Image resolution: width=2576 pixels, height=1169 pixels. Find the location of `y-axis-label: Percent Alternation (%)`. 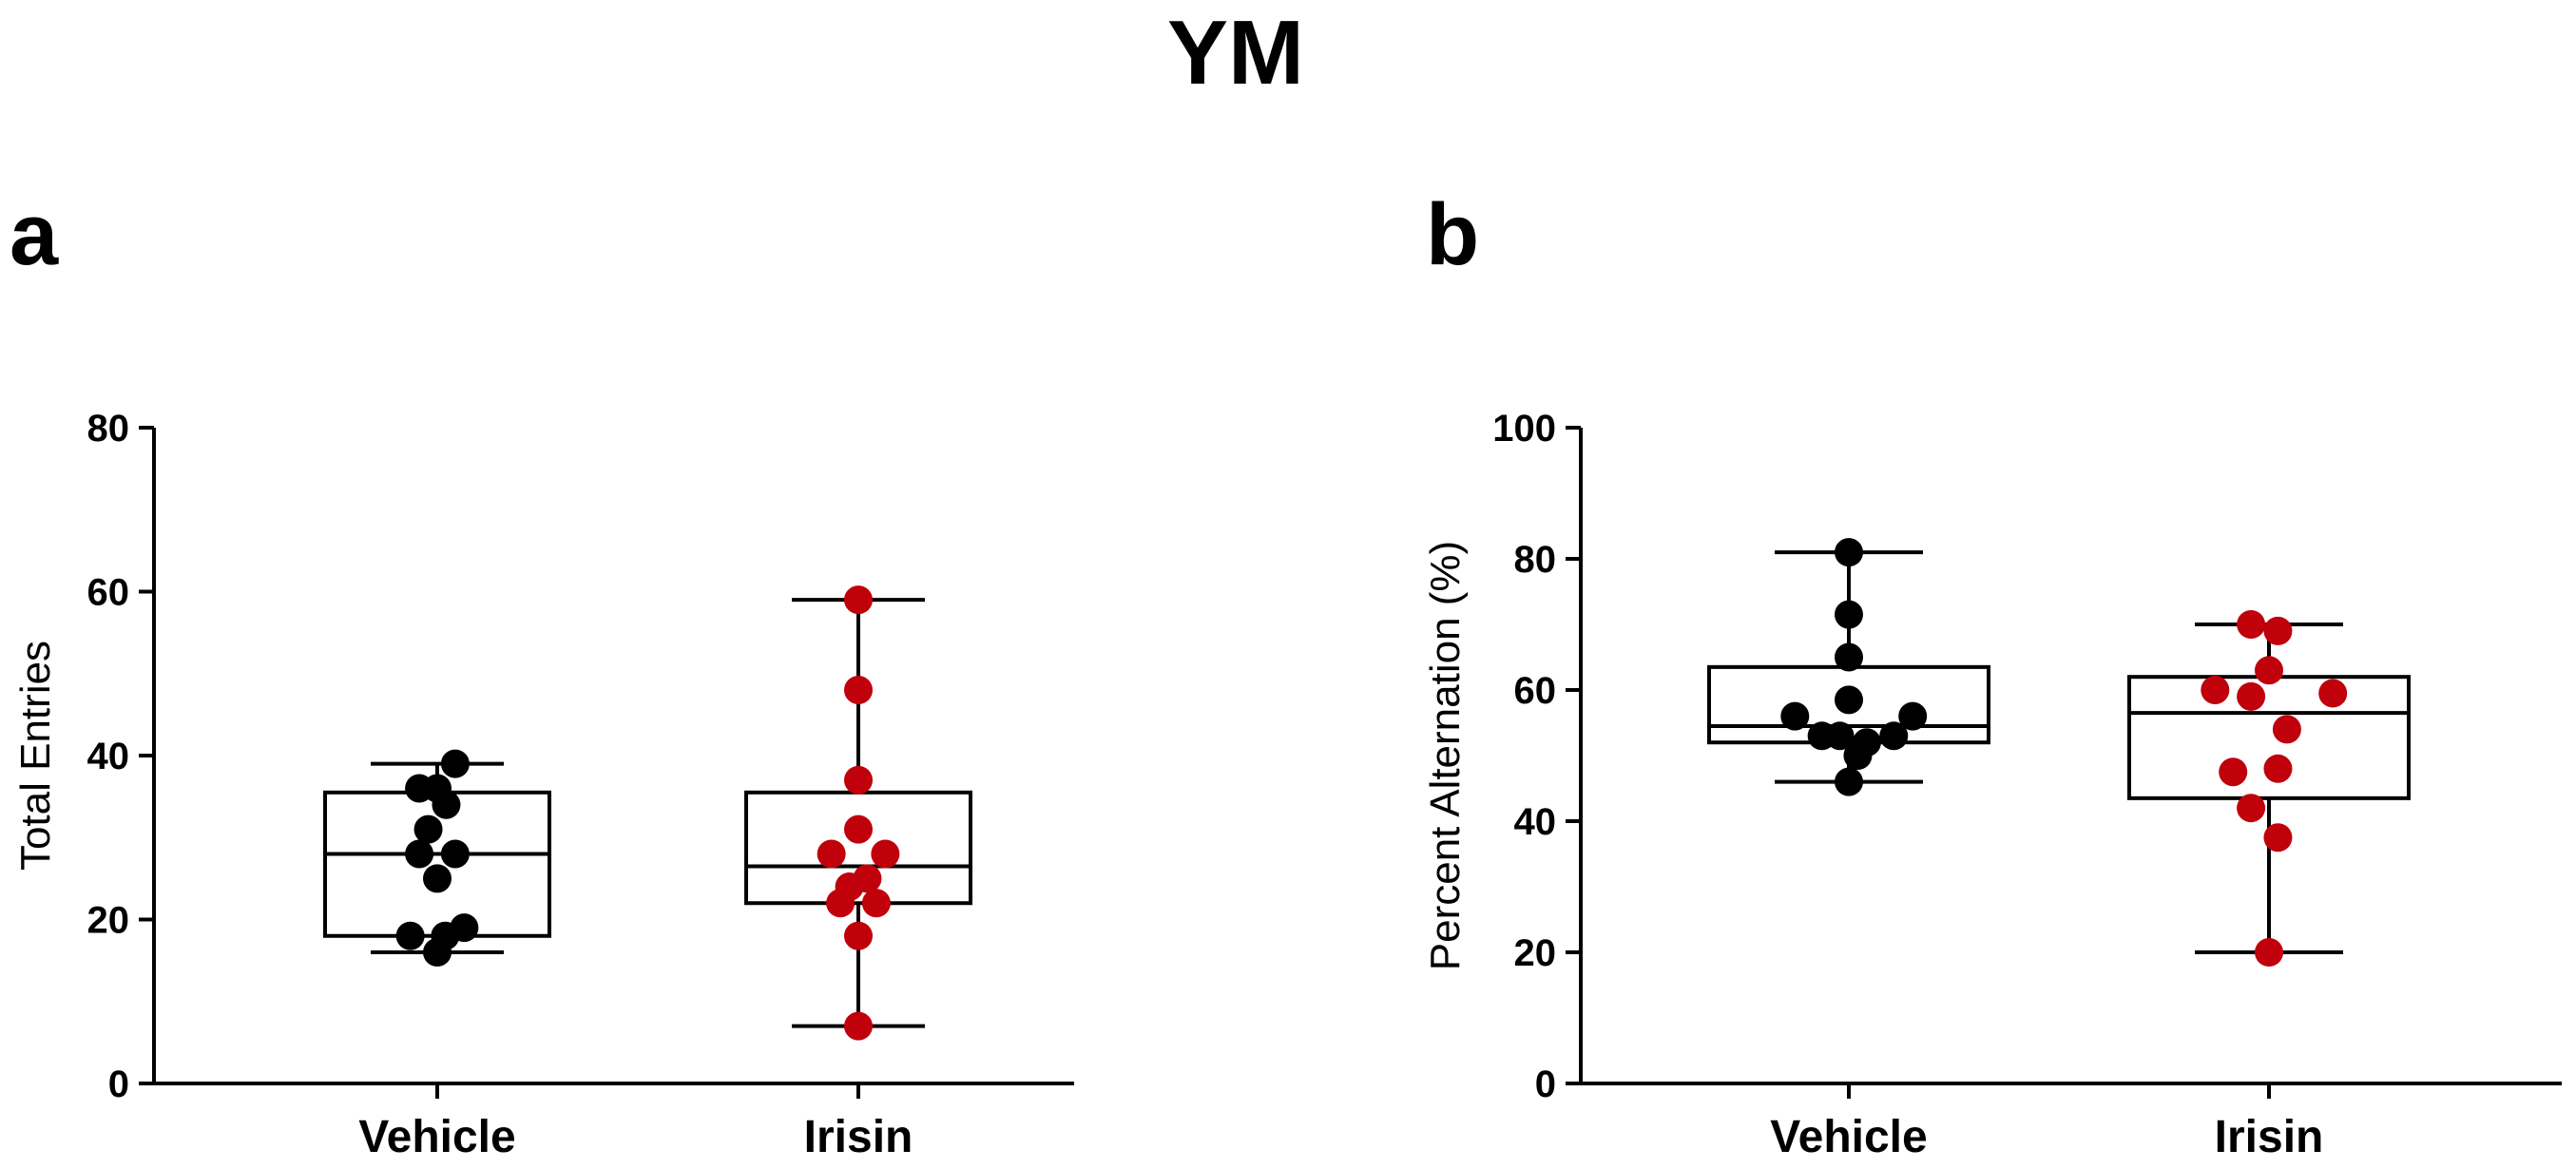

y-axis-label: Percent Alternation (%) is located at coordinates (1445, 755).